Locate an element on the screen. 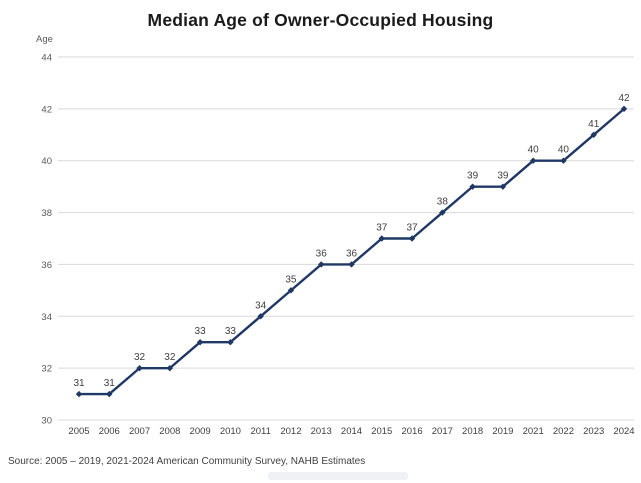 This screenshot has width=641, height=483. x-tick-label: 2005 is located at coordinates (78, 431).